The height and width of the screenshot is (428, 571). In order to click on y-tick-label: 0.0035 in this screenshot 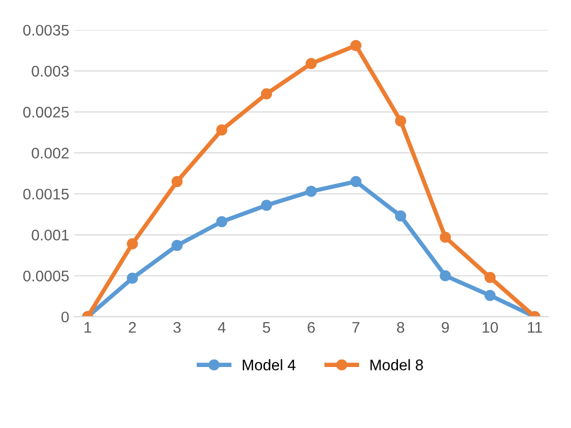, I will do `click(46, 30)`.